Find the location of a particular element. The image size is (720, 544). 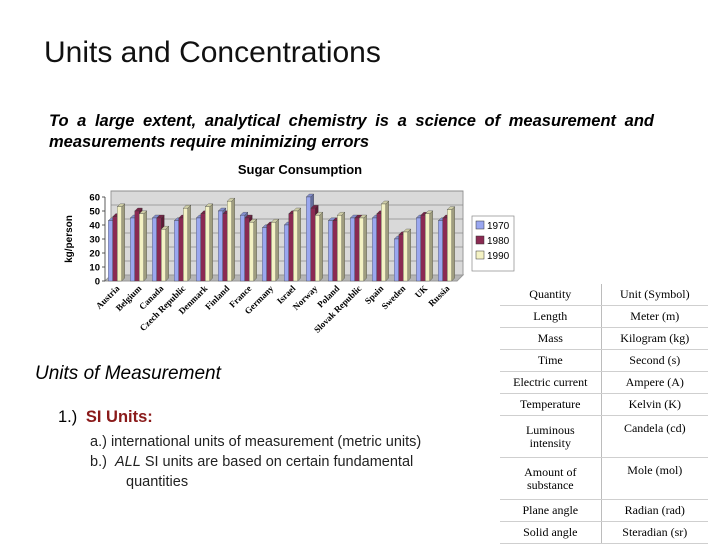

header-quantity: Quantity is located at coordinates (551, 295).